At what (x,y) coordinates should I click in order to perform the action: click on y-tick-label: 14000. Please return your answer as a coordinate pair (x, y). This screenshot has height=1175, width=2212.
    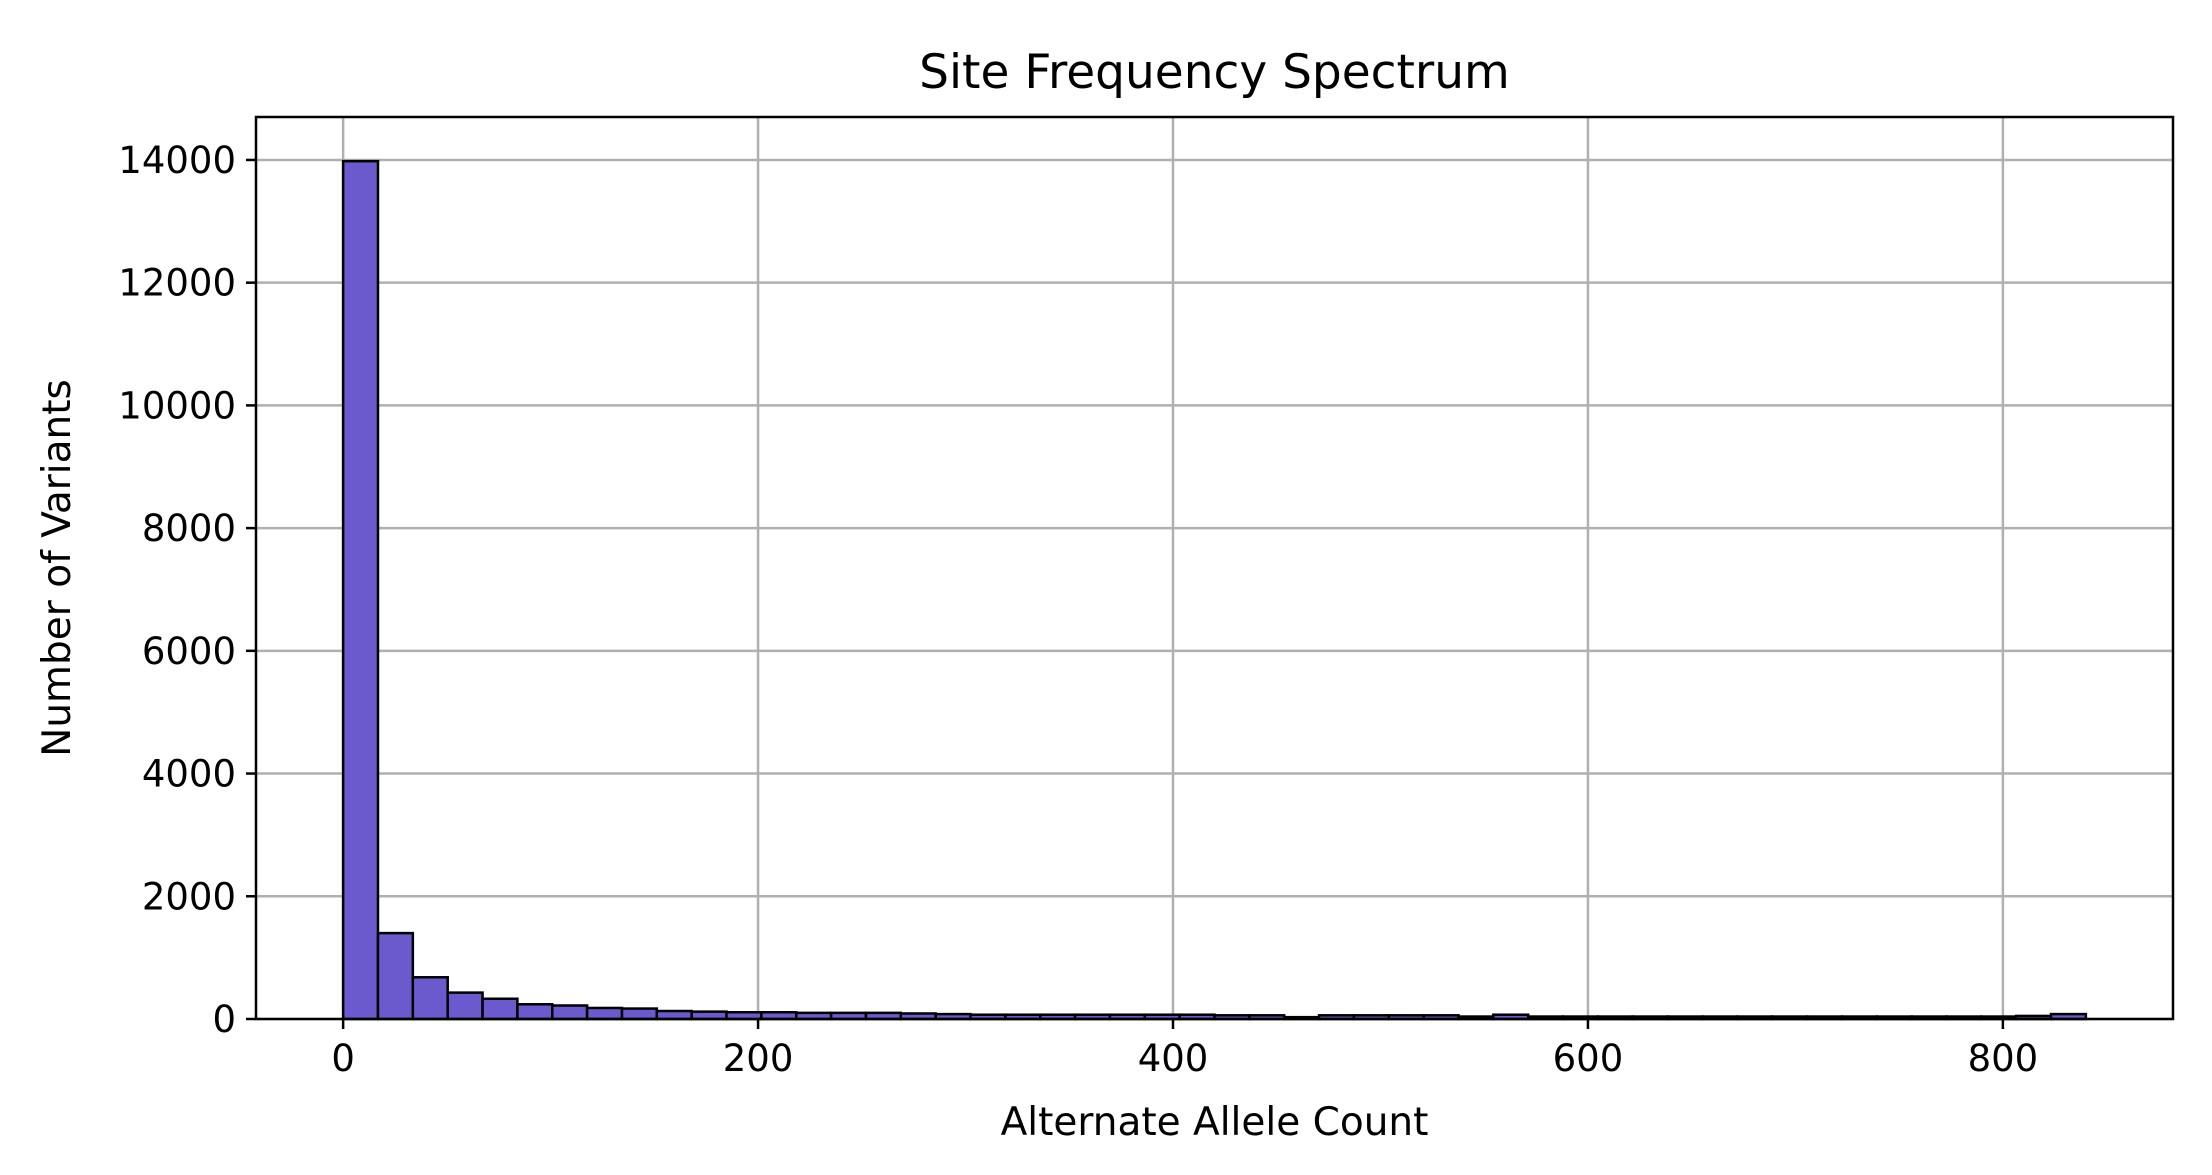
    Looking at the image, I should click on (177, 160).